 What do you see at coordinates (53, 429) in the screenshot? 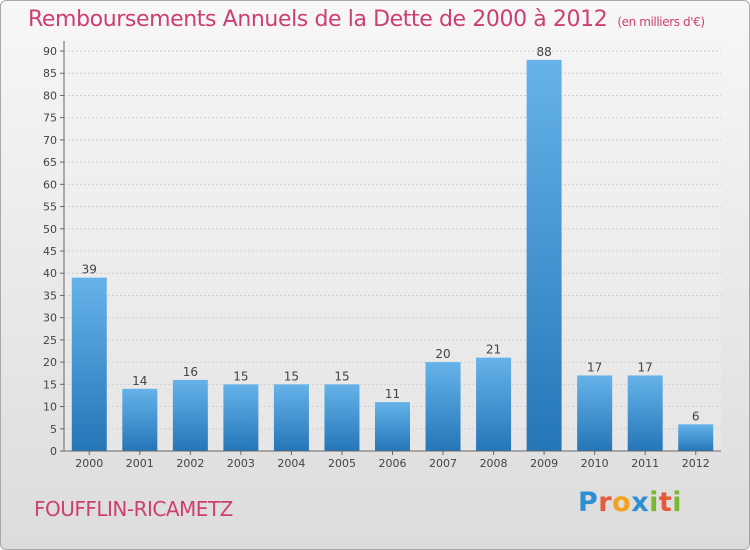
I see `y-tick-label: 5` at bounding box center [53, 429].